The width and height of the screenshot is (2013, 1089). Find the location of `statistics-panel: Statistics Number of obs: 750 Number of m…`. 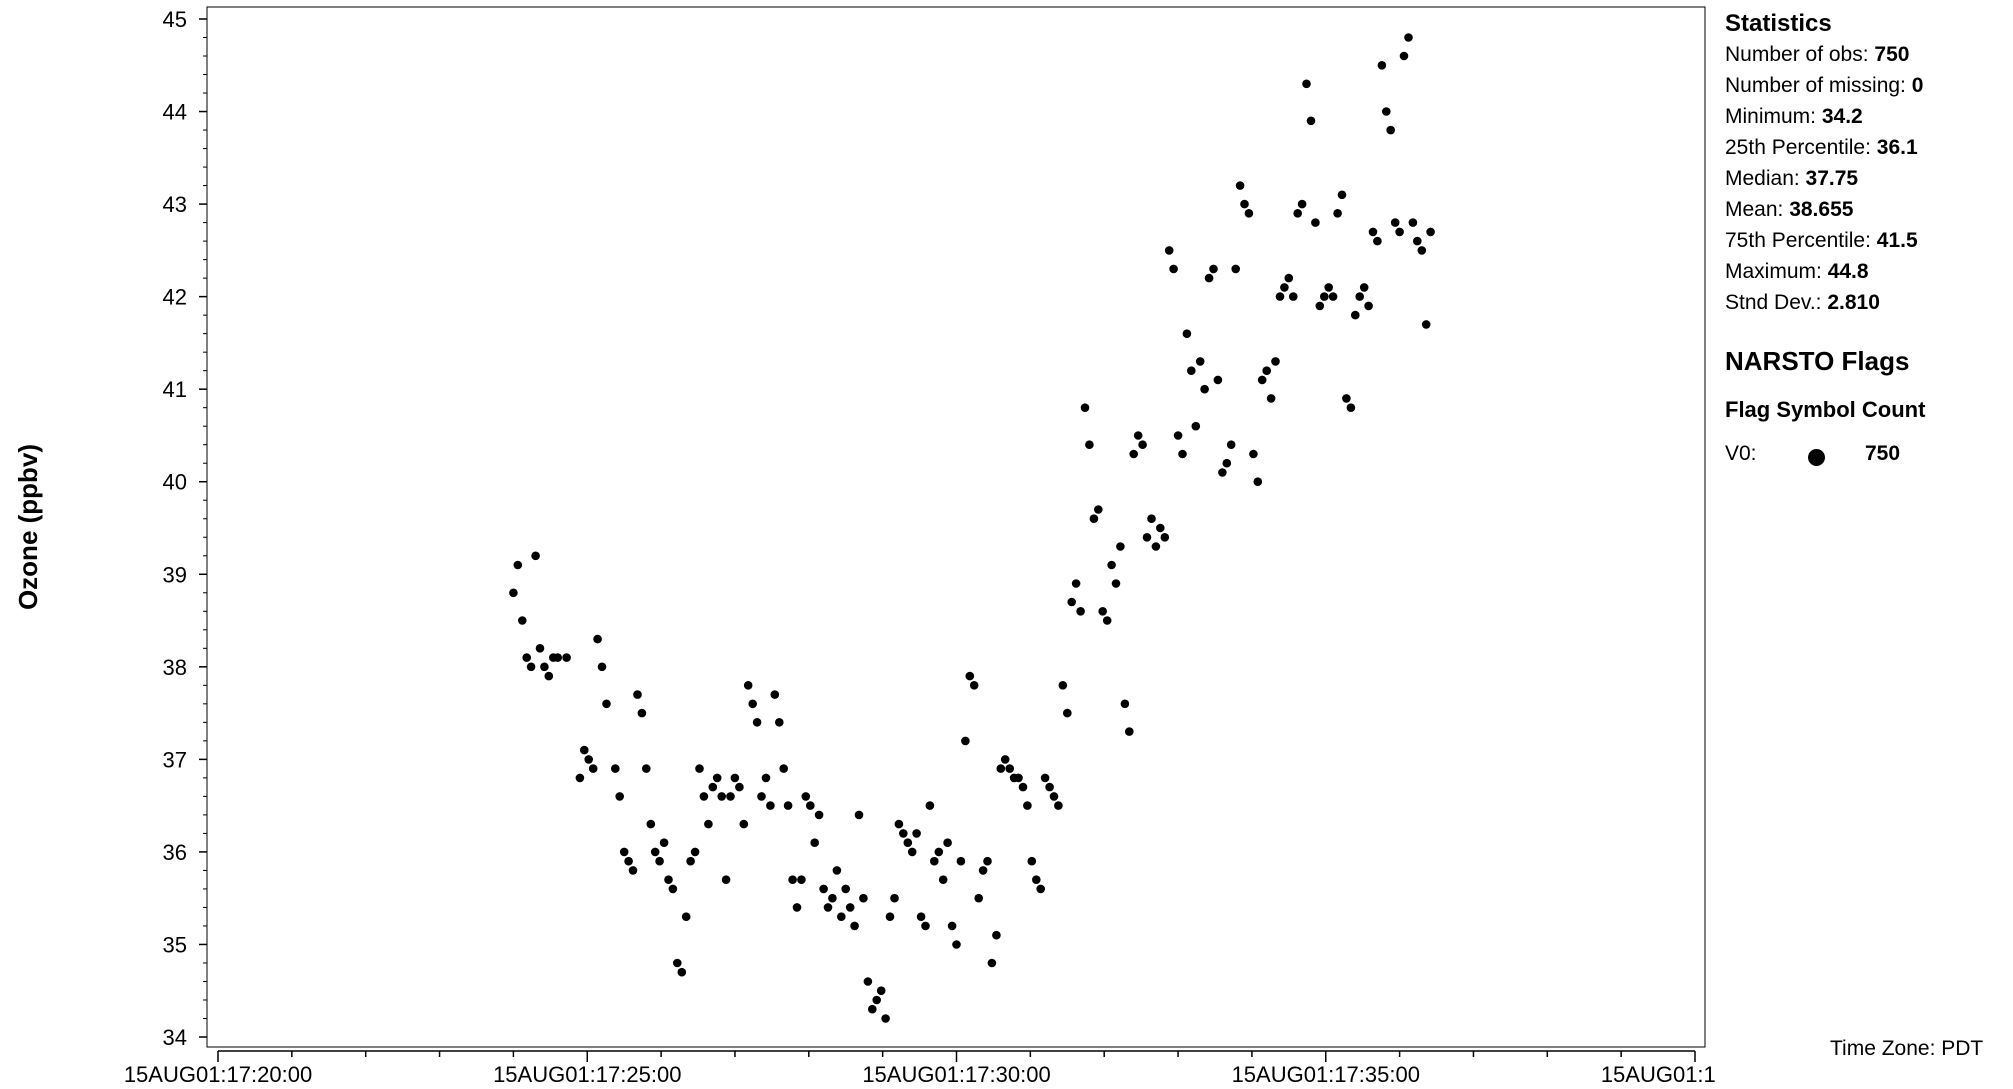

statistics-panel: Statistics Number of obs: 750 Number of m… is located at coordinates (1865, 163).